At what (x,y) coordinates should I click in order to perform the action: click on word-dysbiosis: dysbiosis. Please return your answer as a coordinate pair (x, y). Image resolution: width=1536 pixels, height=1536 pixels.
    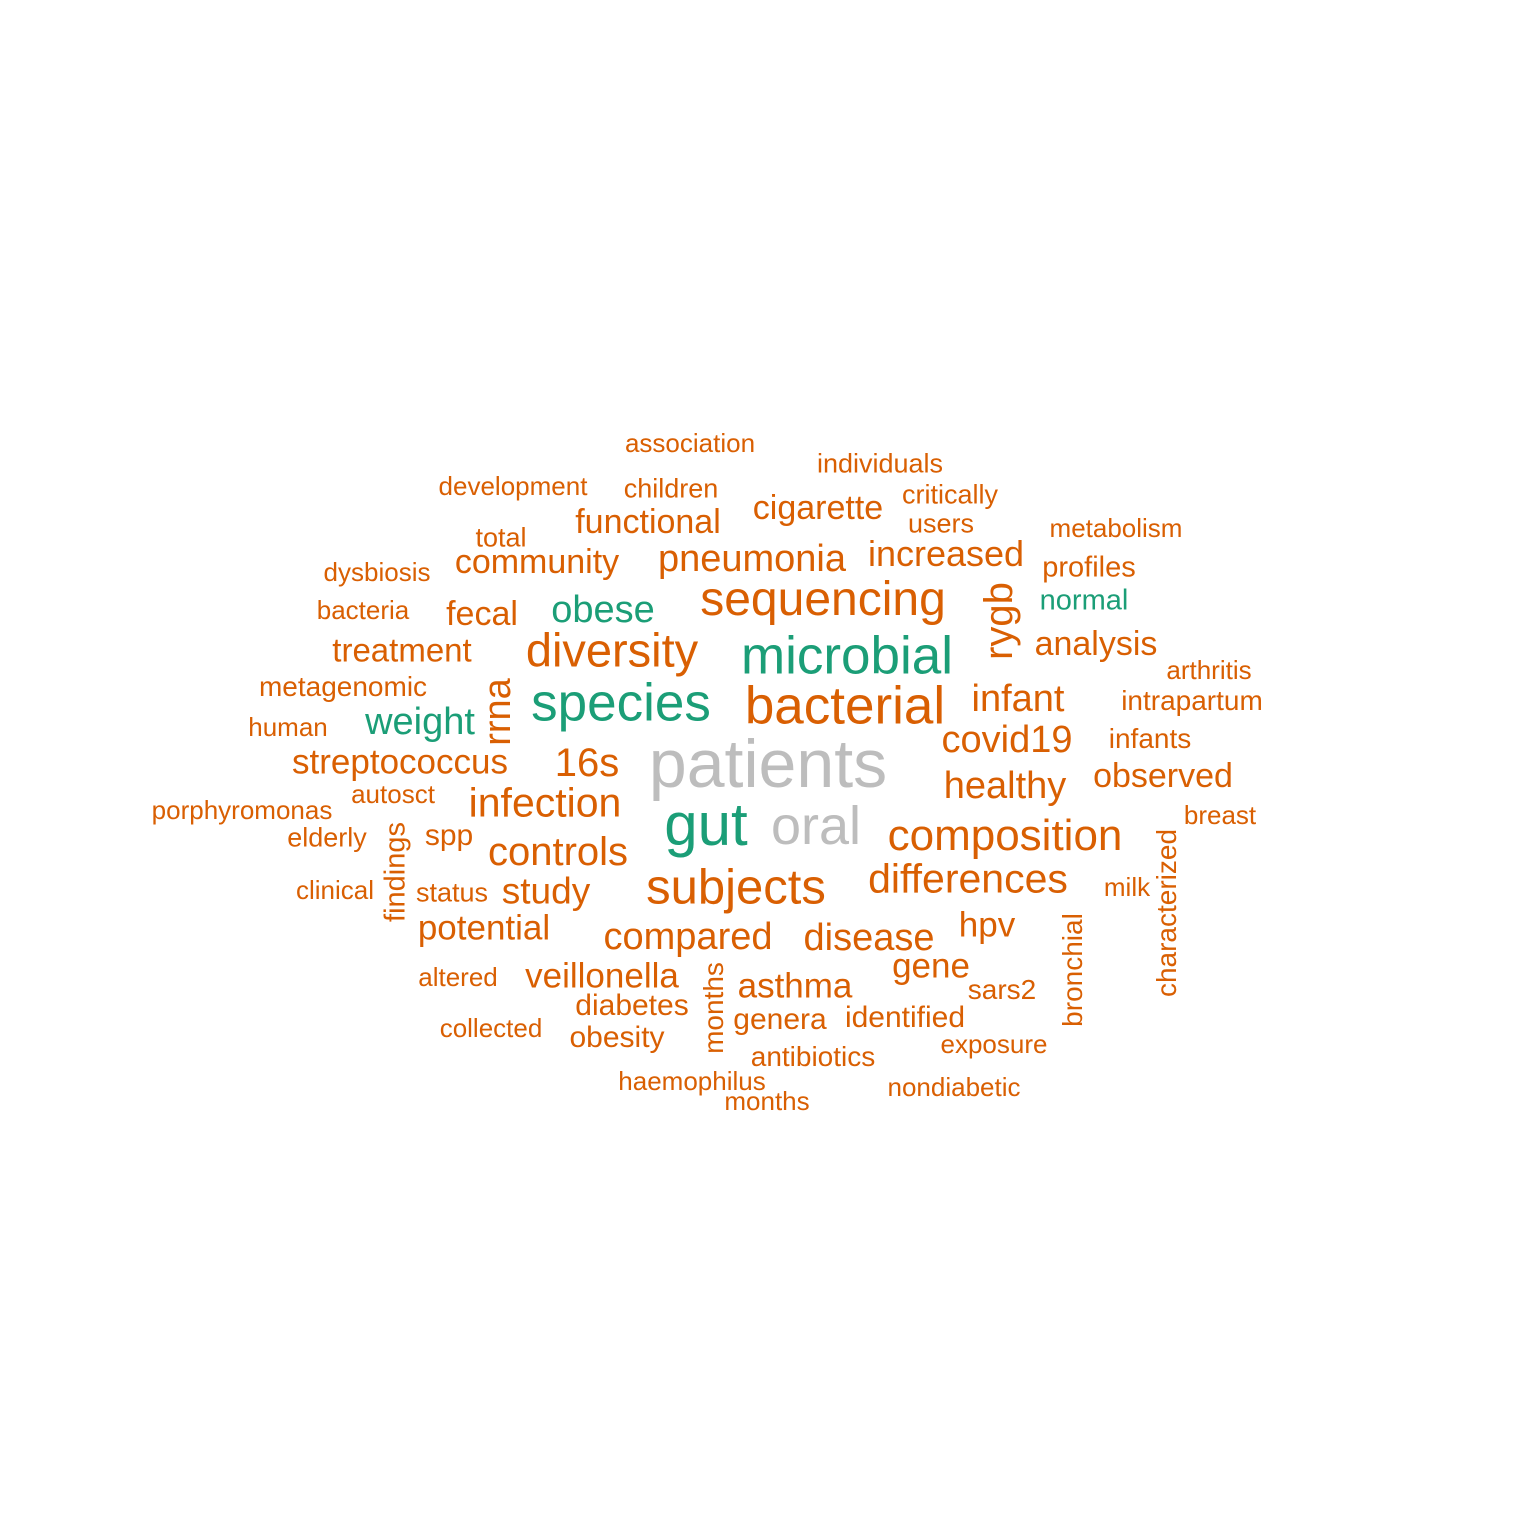
    Looking at the image, I should click on (377, 572).